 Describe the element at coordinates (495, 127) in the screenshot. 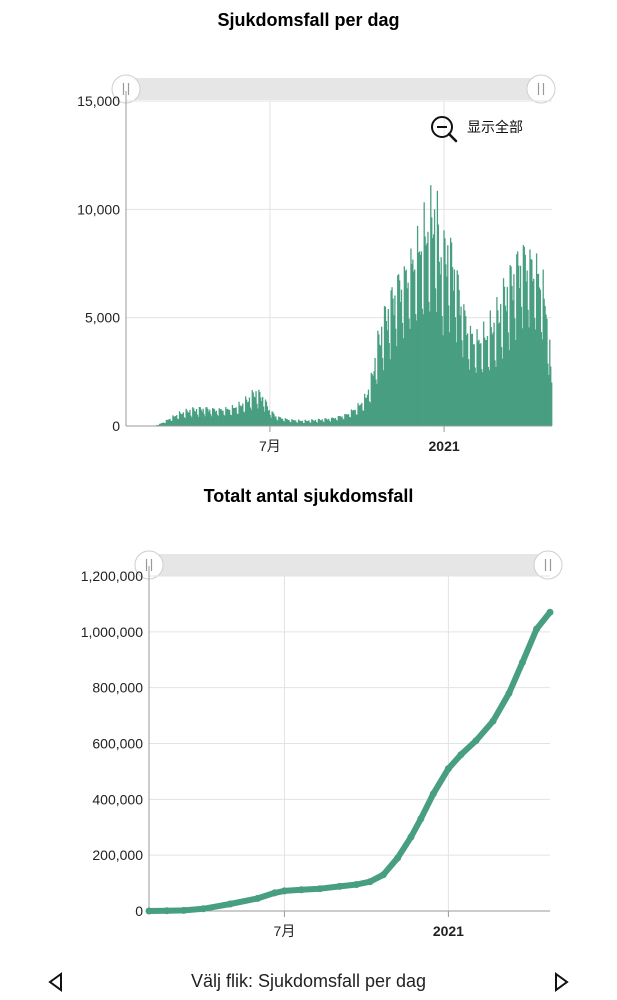

I see `zoom-reset-label: 显示全部` at that location.